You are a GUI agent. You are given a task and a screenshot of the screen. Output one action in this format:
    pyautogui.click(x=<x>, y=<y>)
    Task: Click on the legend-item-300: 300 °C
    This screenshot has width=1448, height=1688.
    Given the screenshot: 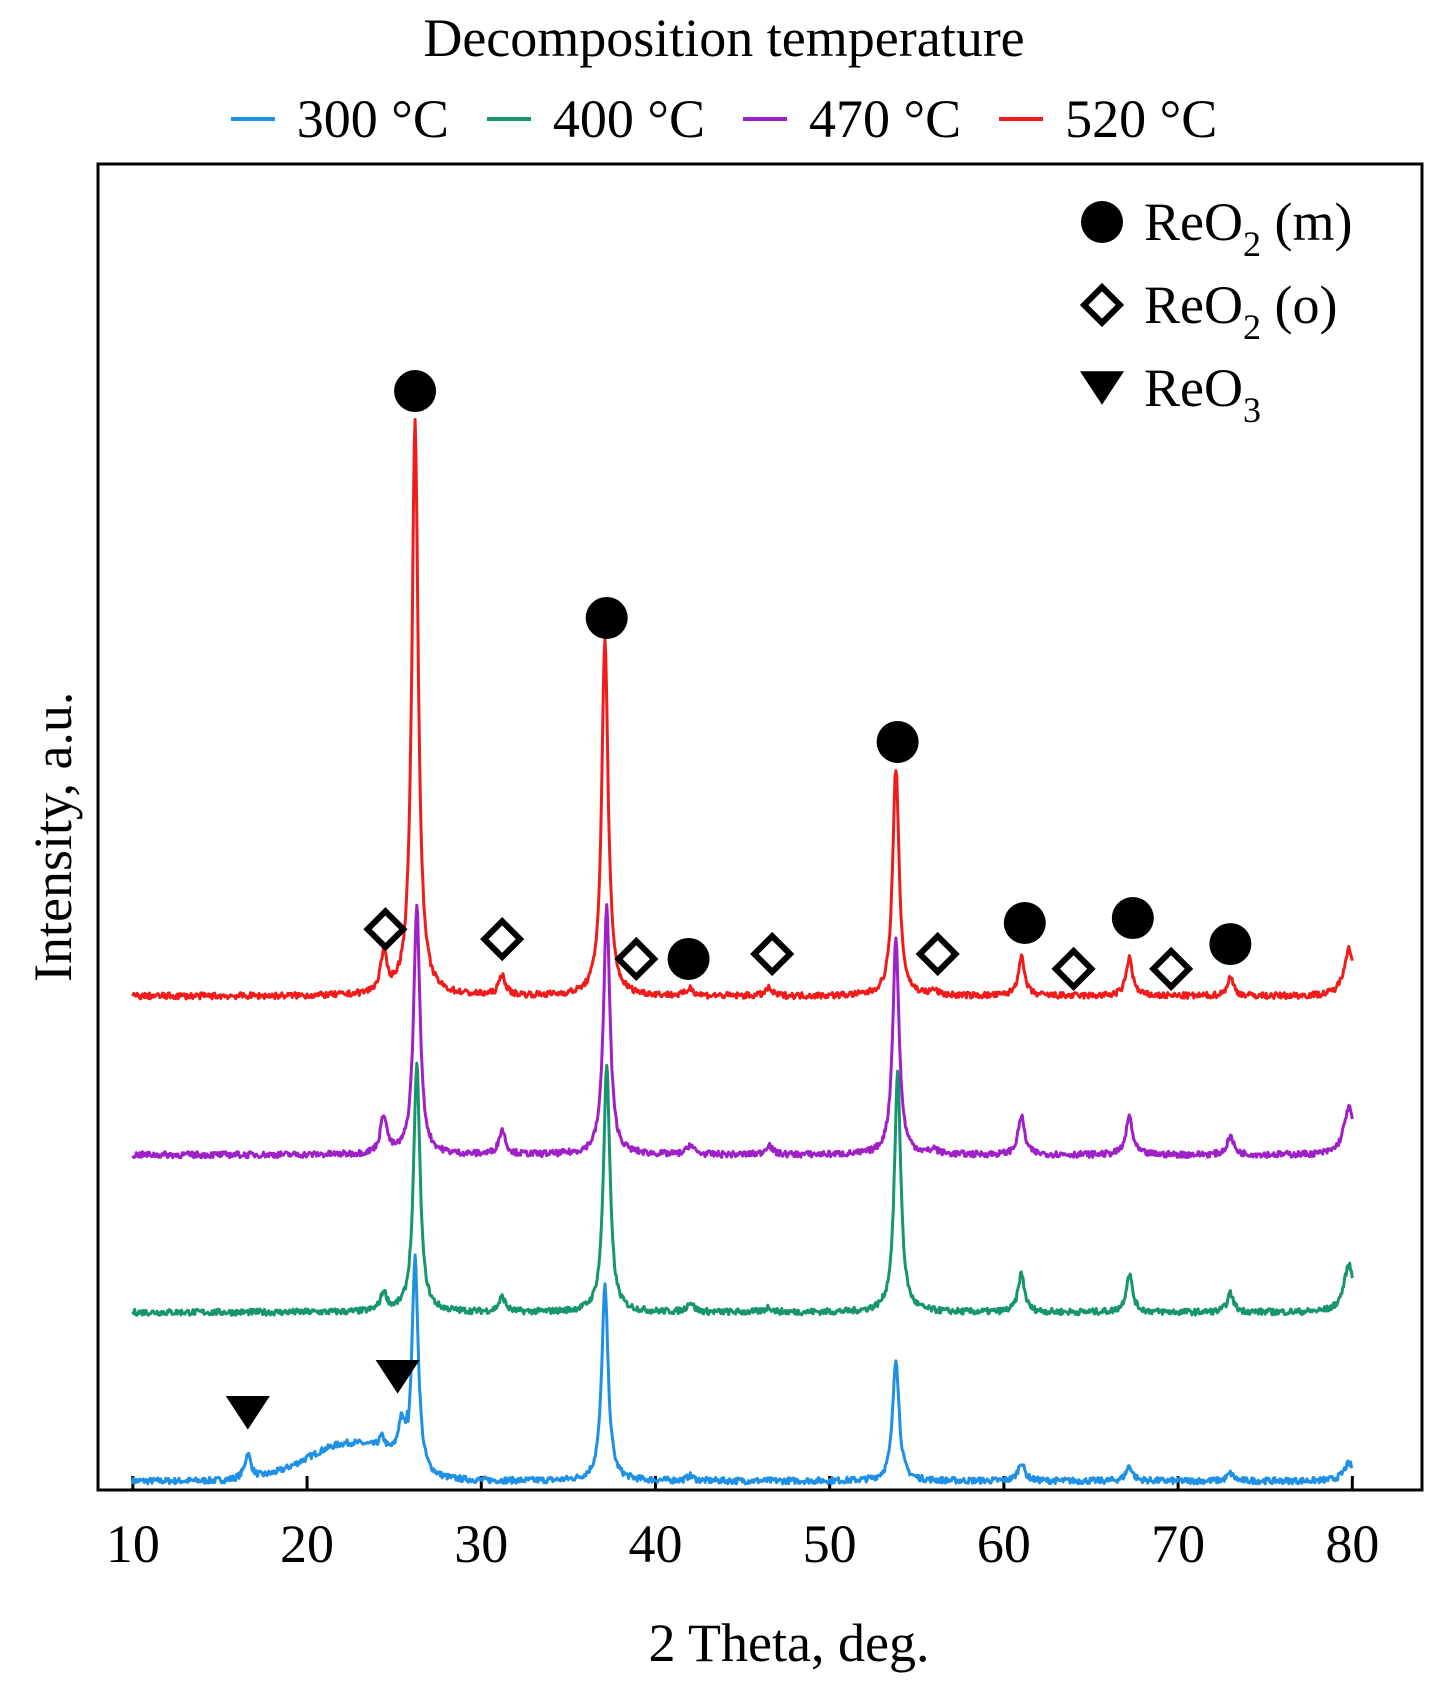 What is the action you would take?
    pyautogui.click(x=339, y=119)
    